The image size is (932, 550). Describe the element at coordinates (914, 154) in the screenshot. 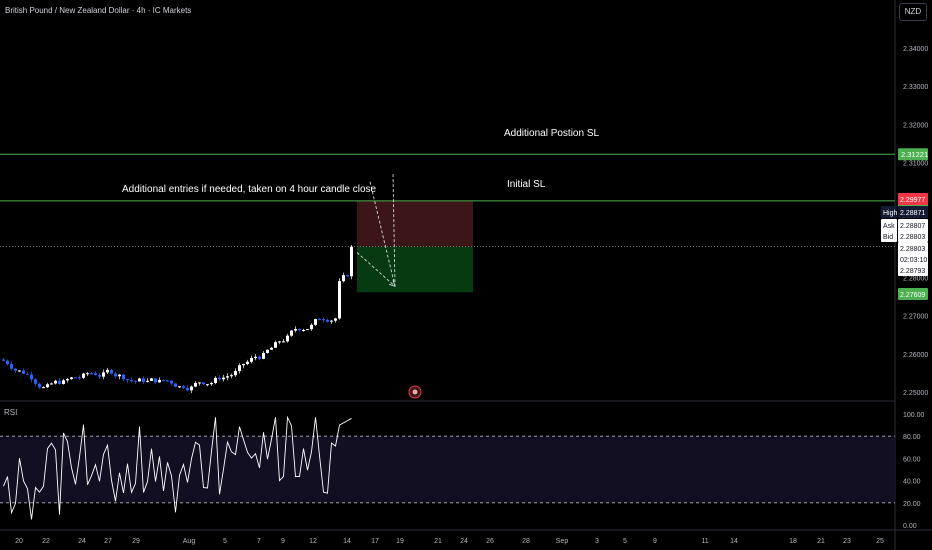

I see `price-tag: 2.31221` at that location.